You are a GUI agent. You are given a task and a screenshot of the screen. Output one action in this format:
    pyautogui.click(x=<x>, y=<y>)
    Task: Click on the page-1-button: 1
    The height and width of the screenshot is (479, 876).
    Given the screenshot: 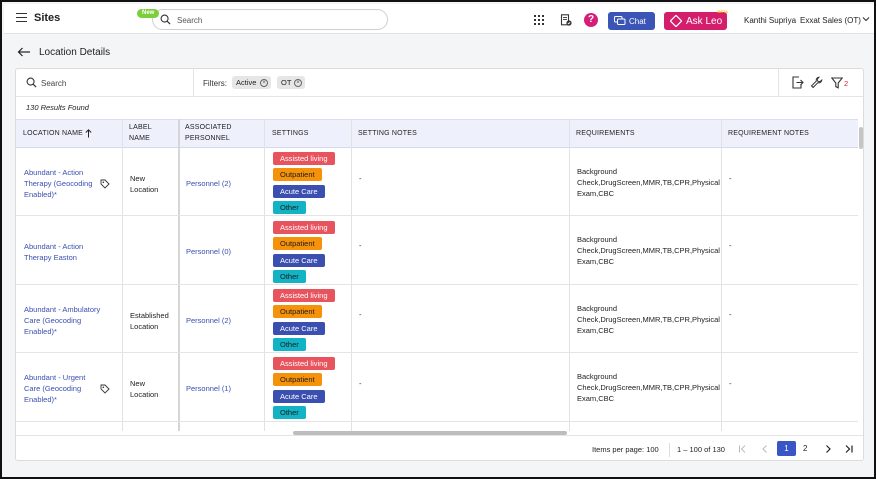 What is the action you would take?
    pyautogui.click(x=786, y=448)
    